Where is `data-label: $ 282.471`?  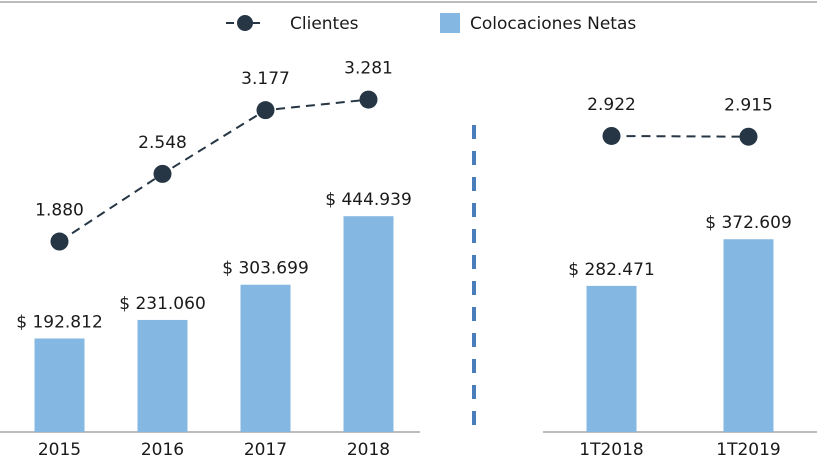
data-label: $ 282.471 is located at coordinates (611, 270).